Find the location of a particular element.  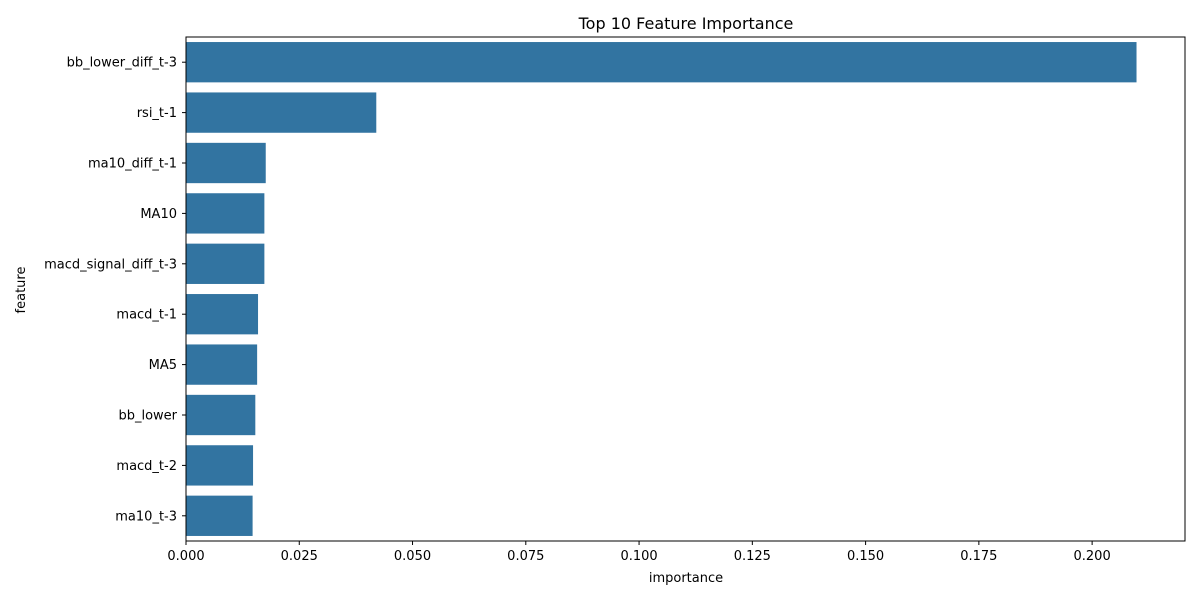

y-tick-label: rsi_t-1 is located at coordinates (157, 113).